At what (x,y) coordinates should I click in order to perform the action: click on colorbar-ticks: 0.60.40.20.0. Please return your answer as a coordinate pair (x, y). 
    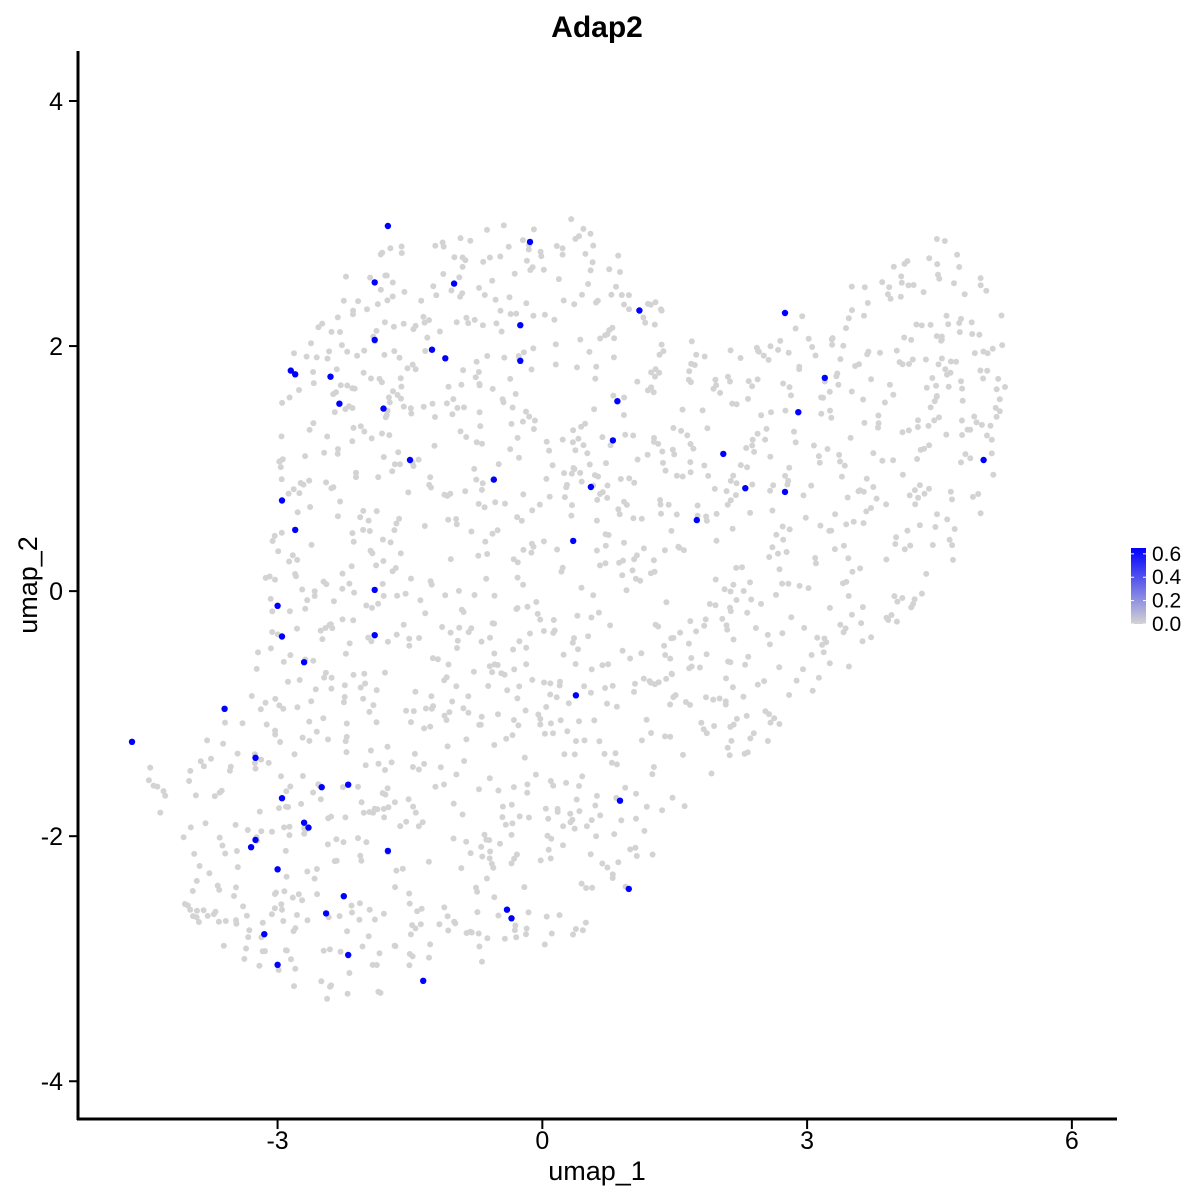
    Looking at the image, I should click on (1156, 589).